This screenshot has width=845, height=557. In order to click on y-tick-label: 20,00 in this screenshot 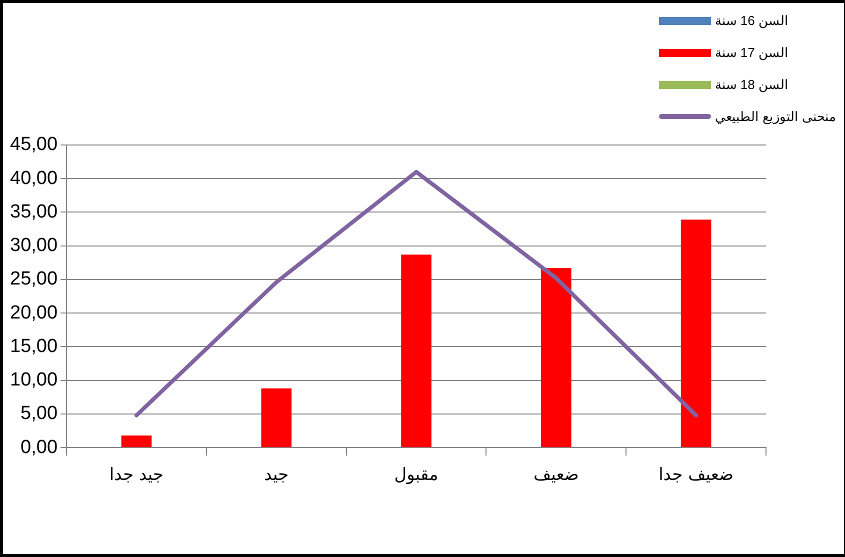, I will do `click(34, 313)`.